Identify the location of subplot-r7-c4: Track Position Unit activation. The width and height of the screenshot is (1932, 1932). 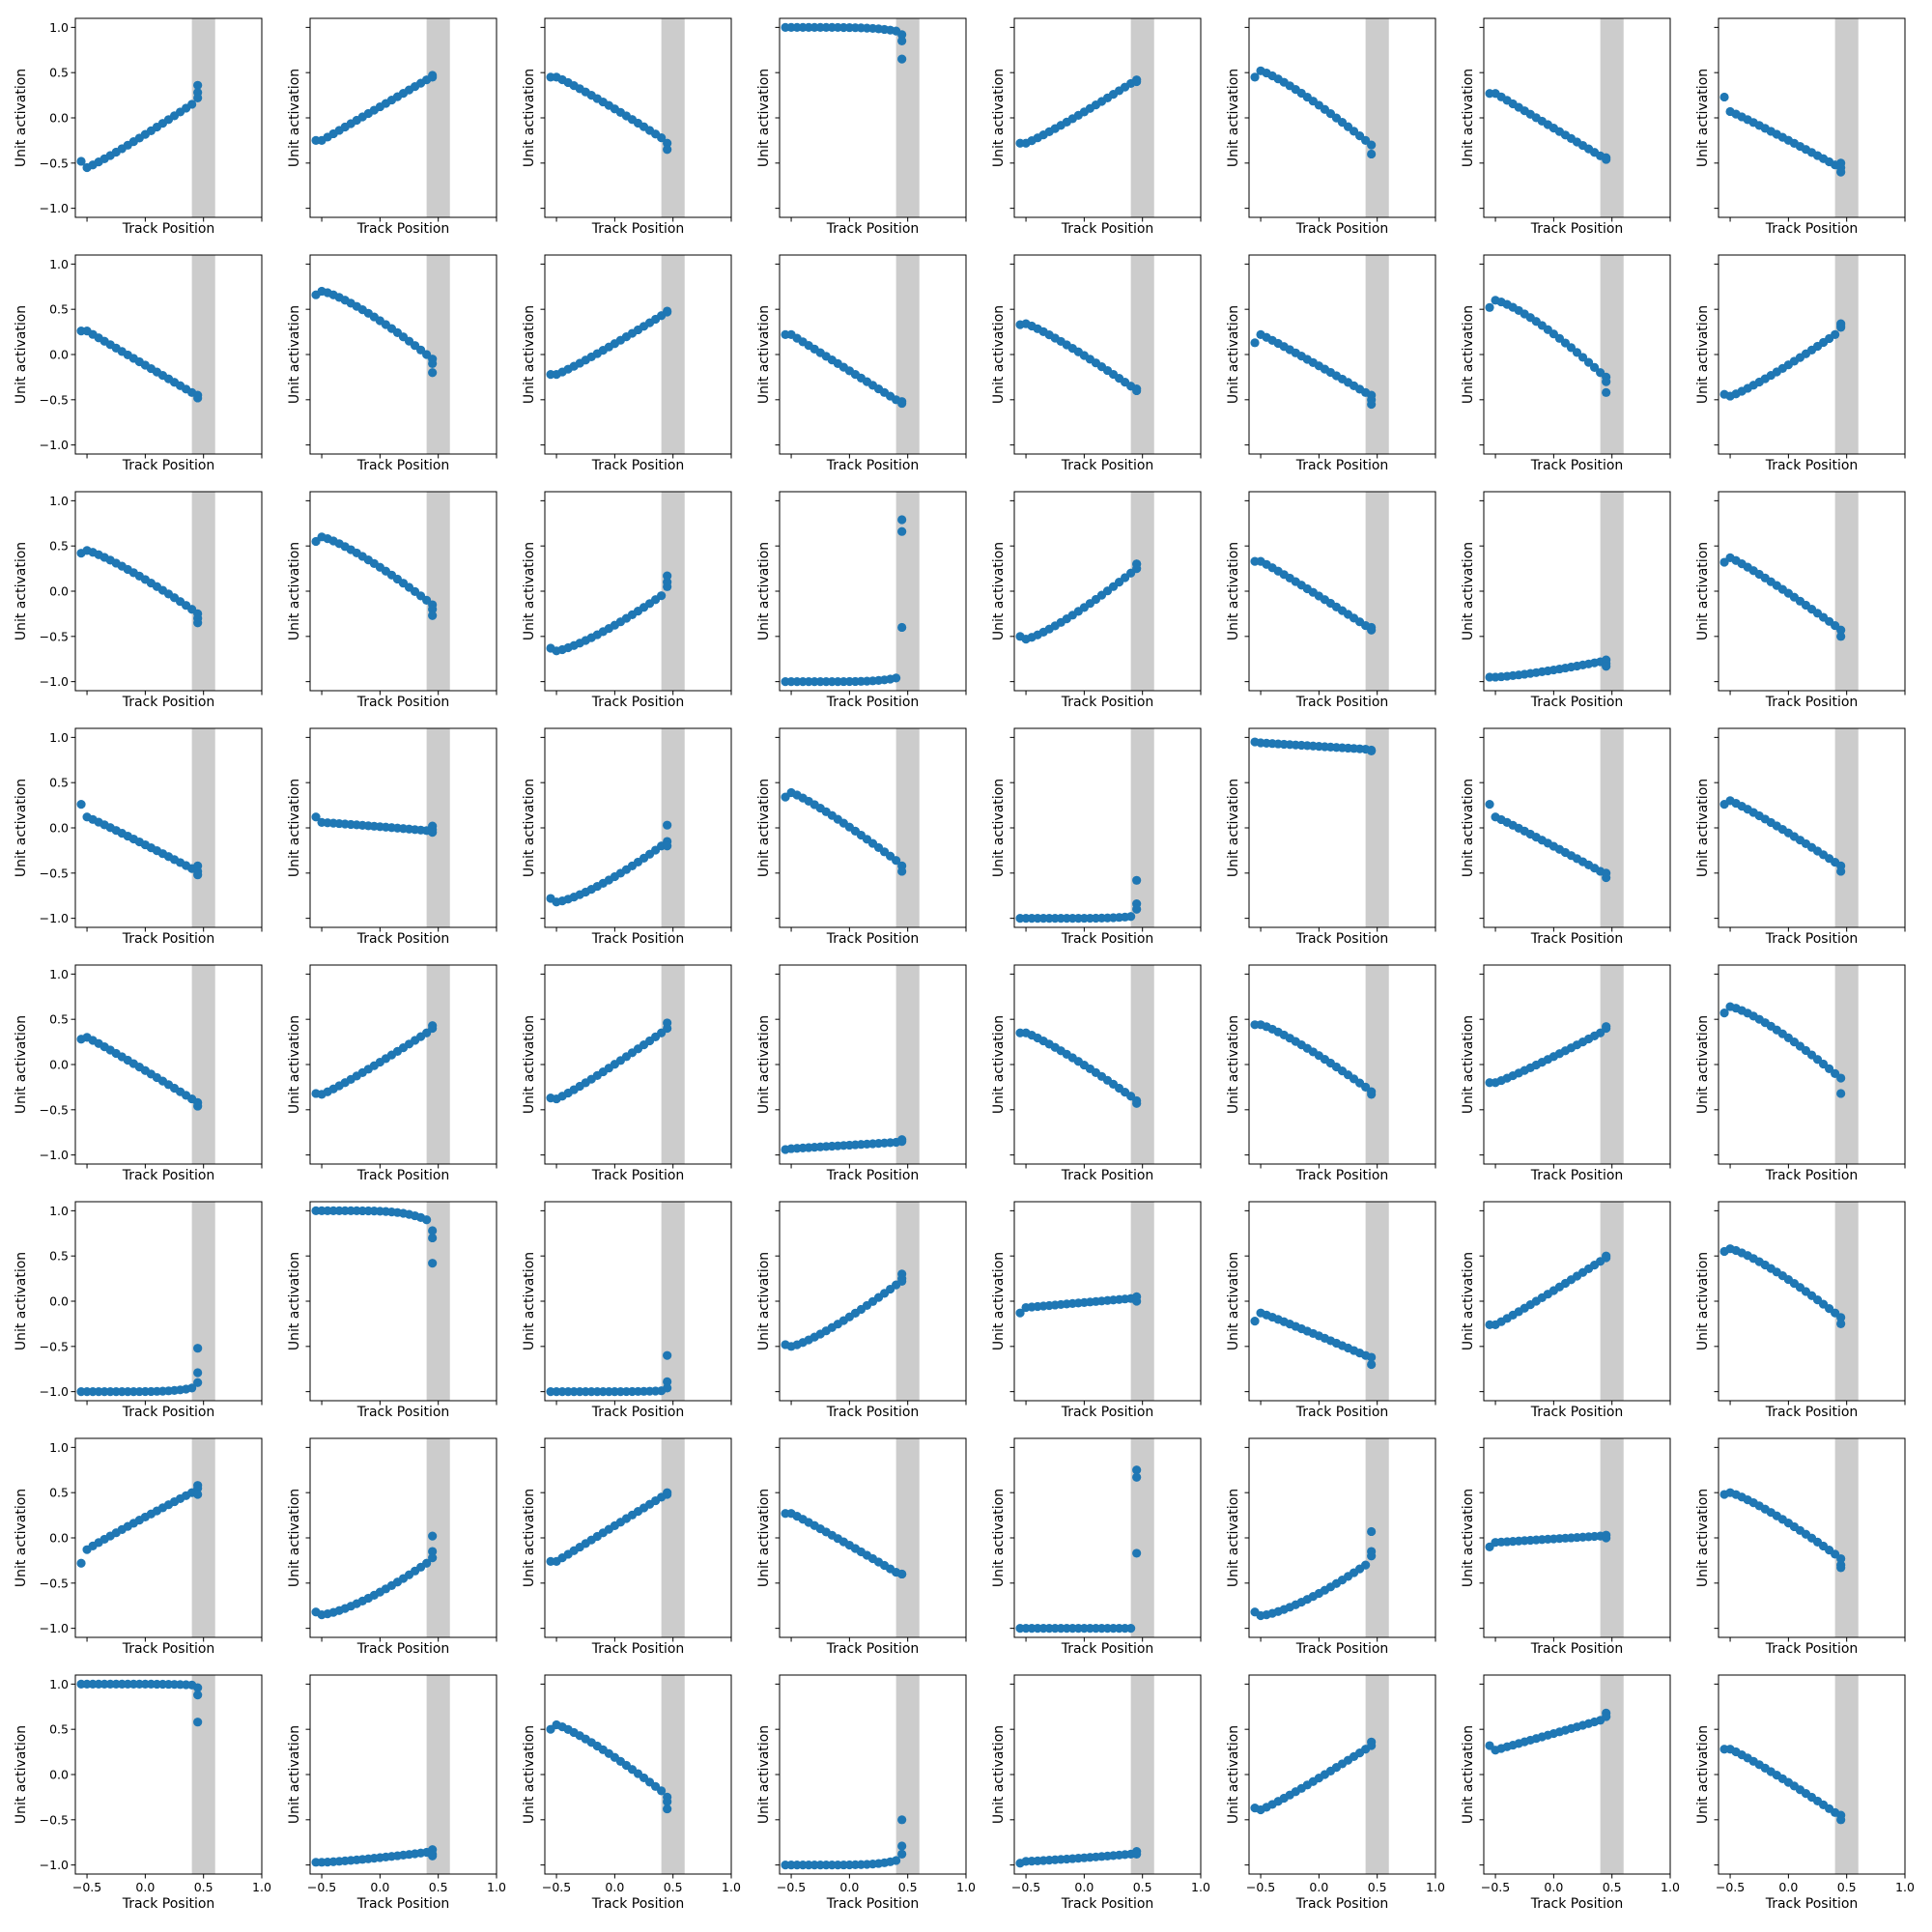
(861, 1547).